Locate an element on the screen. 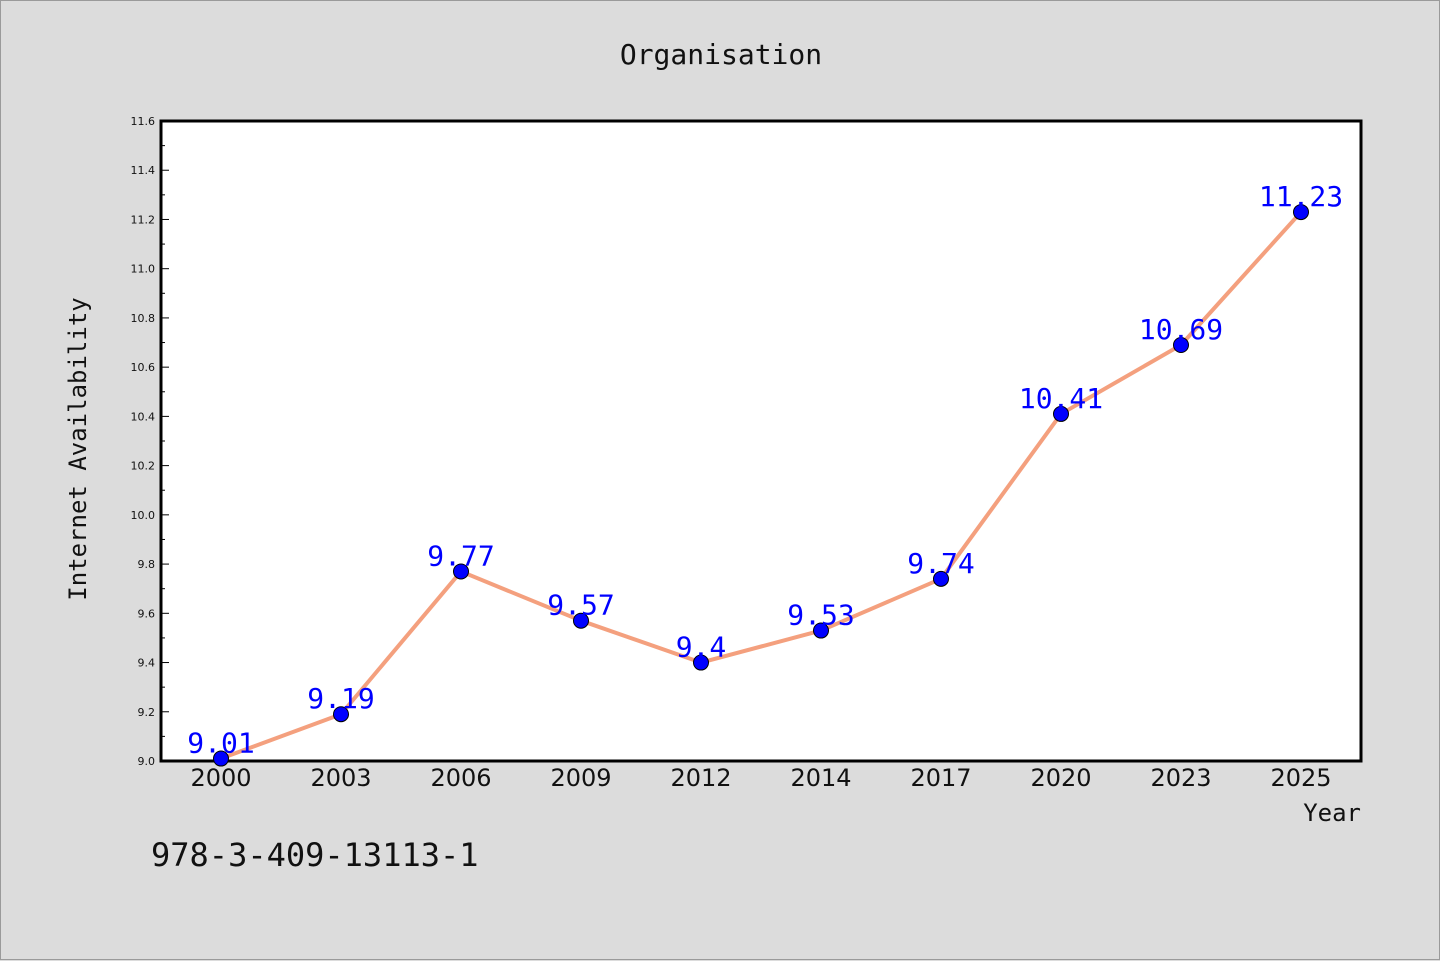 The height and width of the screenshot is (961, 1440). x-tick-label: 2009 is located at coordinates (580, 778).